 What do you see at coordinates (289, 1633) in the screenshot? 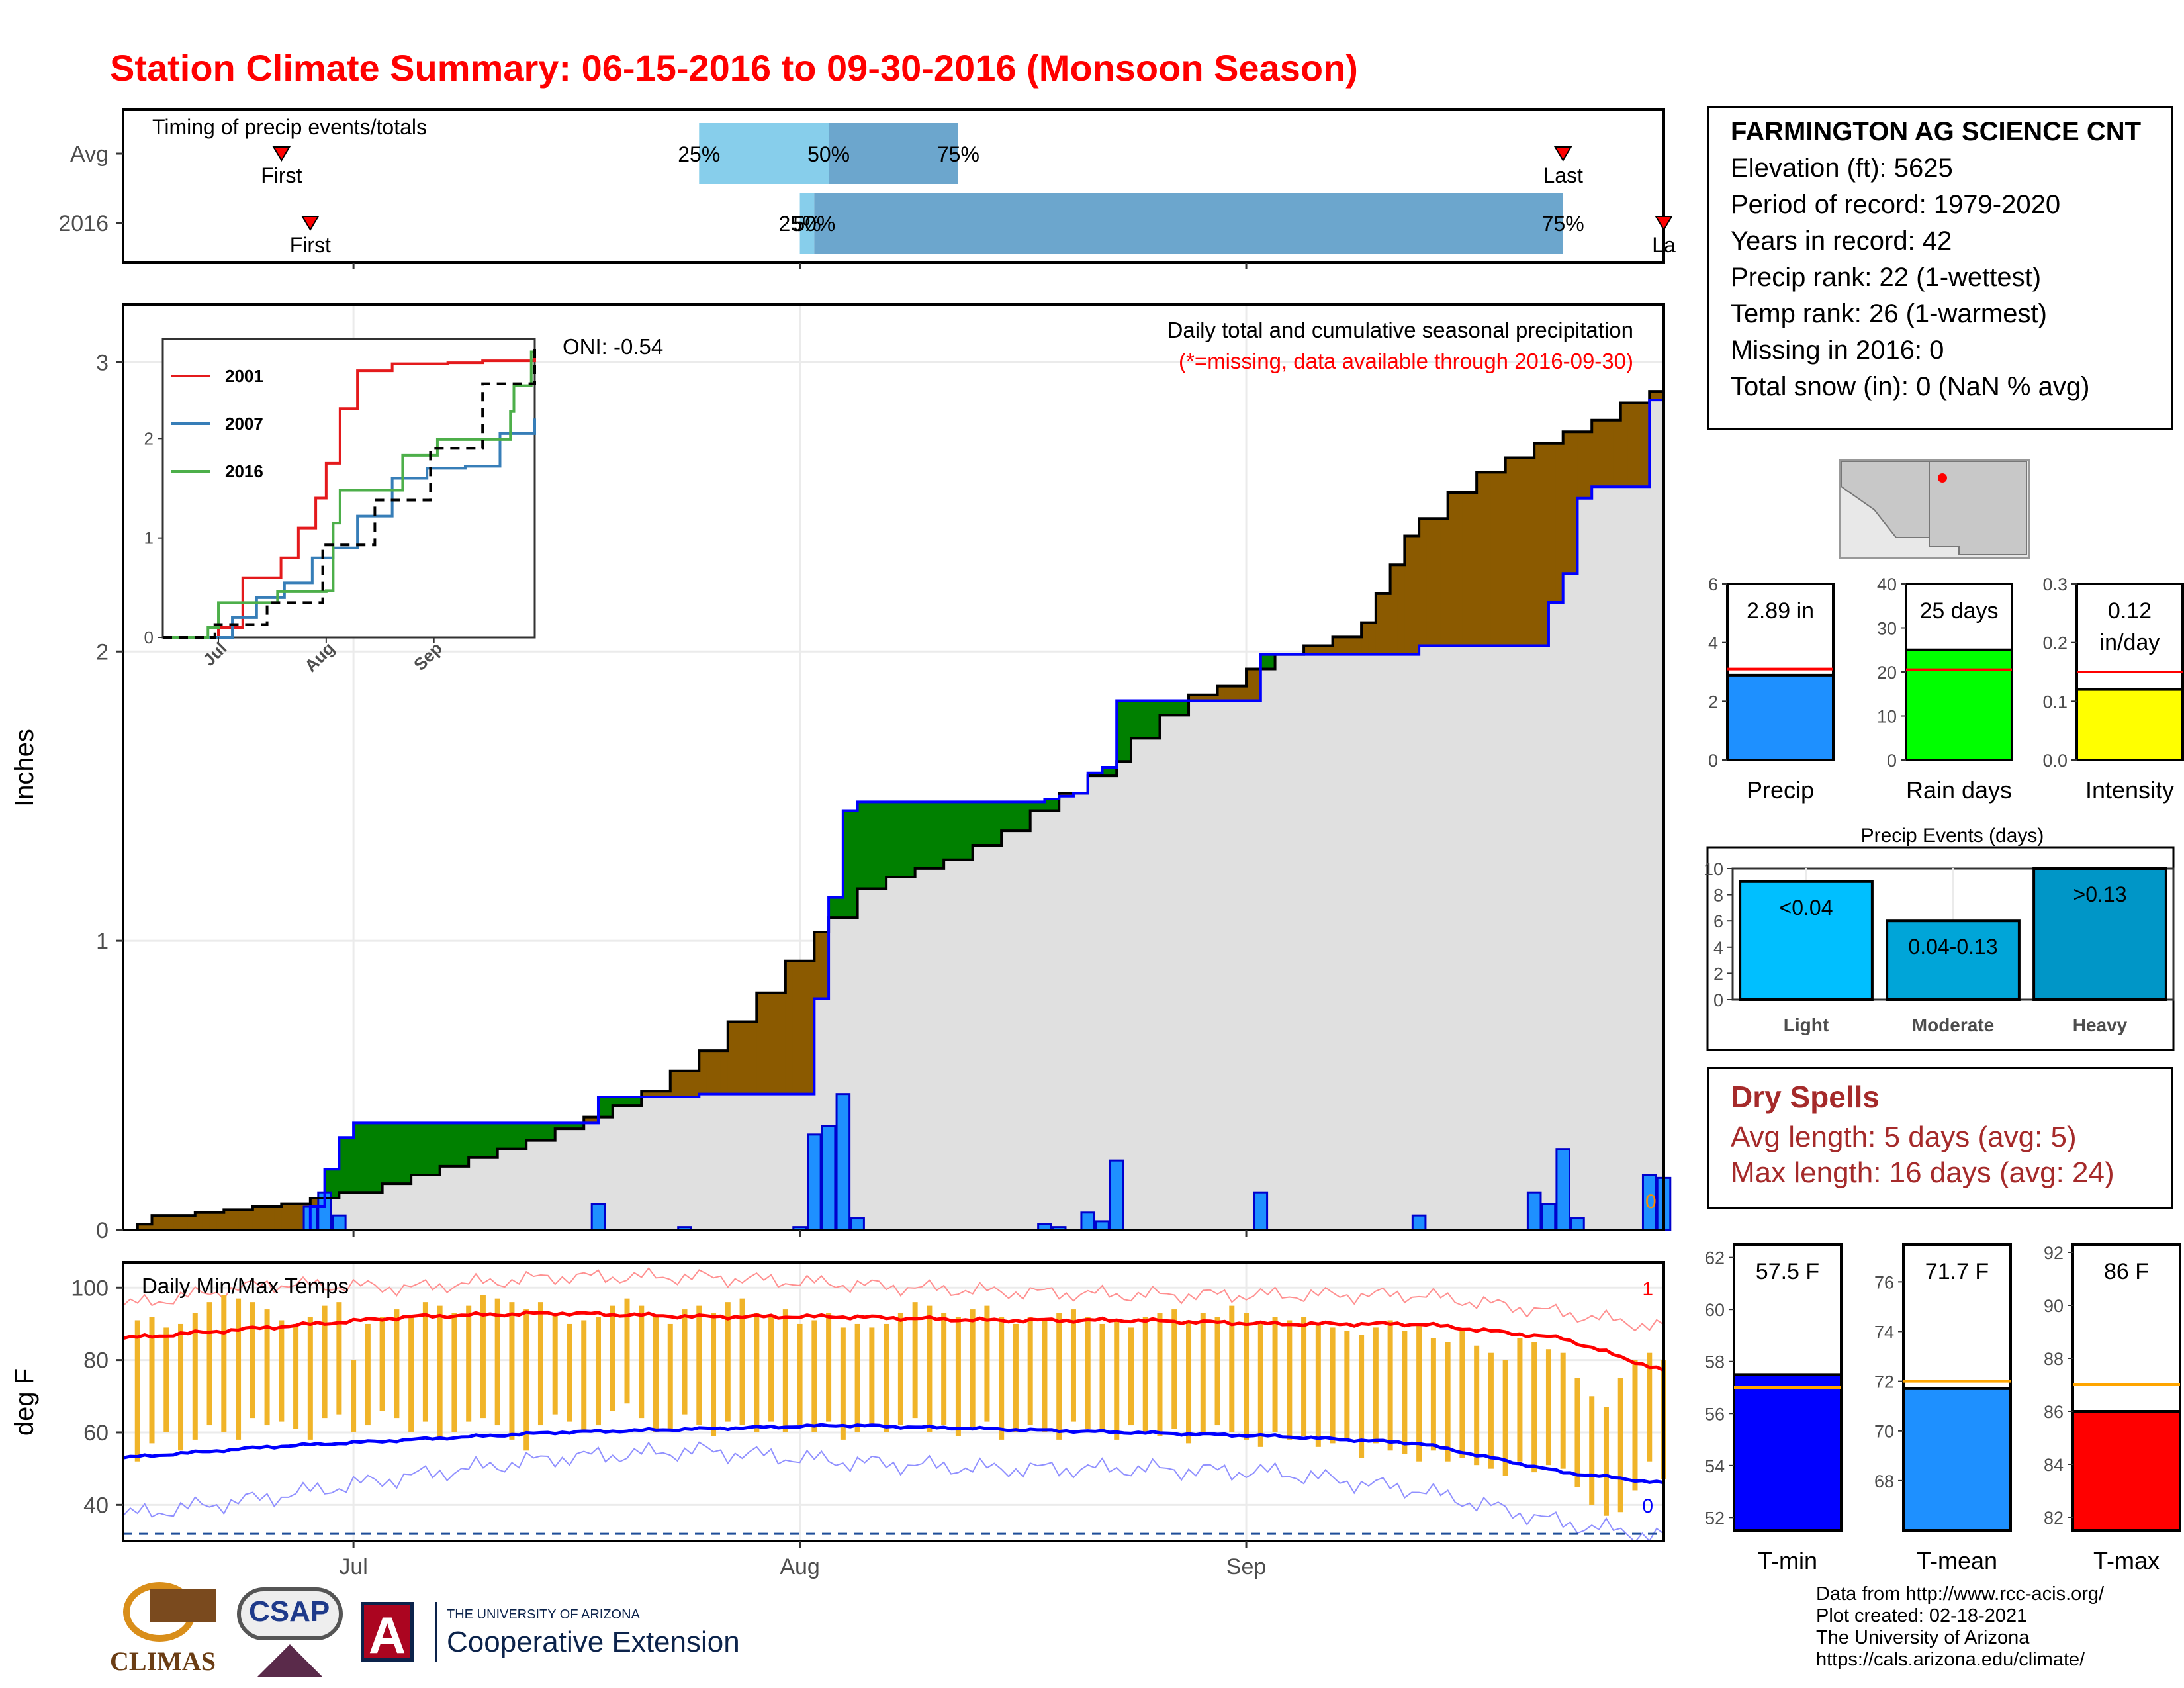
I see `csap-logo: CSAP` at bounding box center [289, 1633].